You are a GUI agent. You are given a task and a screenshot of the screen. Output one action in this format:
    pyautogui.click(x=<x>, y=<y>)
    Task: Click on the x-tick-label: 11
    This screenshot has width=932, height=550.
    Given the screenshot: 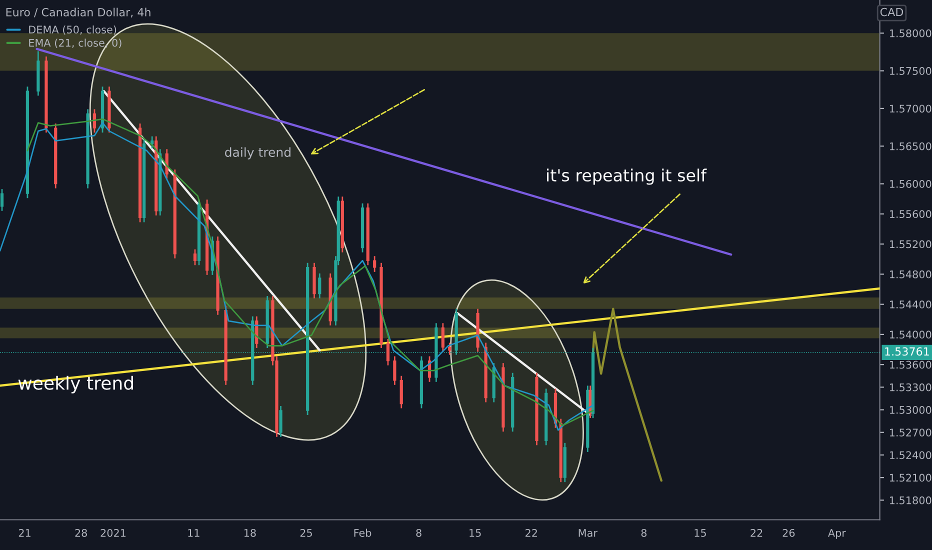 What is the action you would take?
    pyautogui.click(x=194, y=533)
    